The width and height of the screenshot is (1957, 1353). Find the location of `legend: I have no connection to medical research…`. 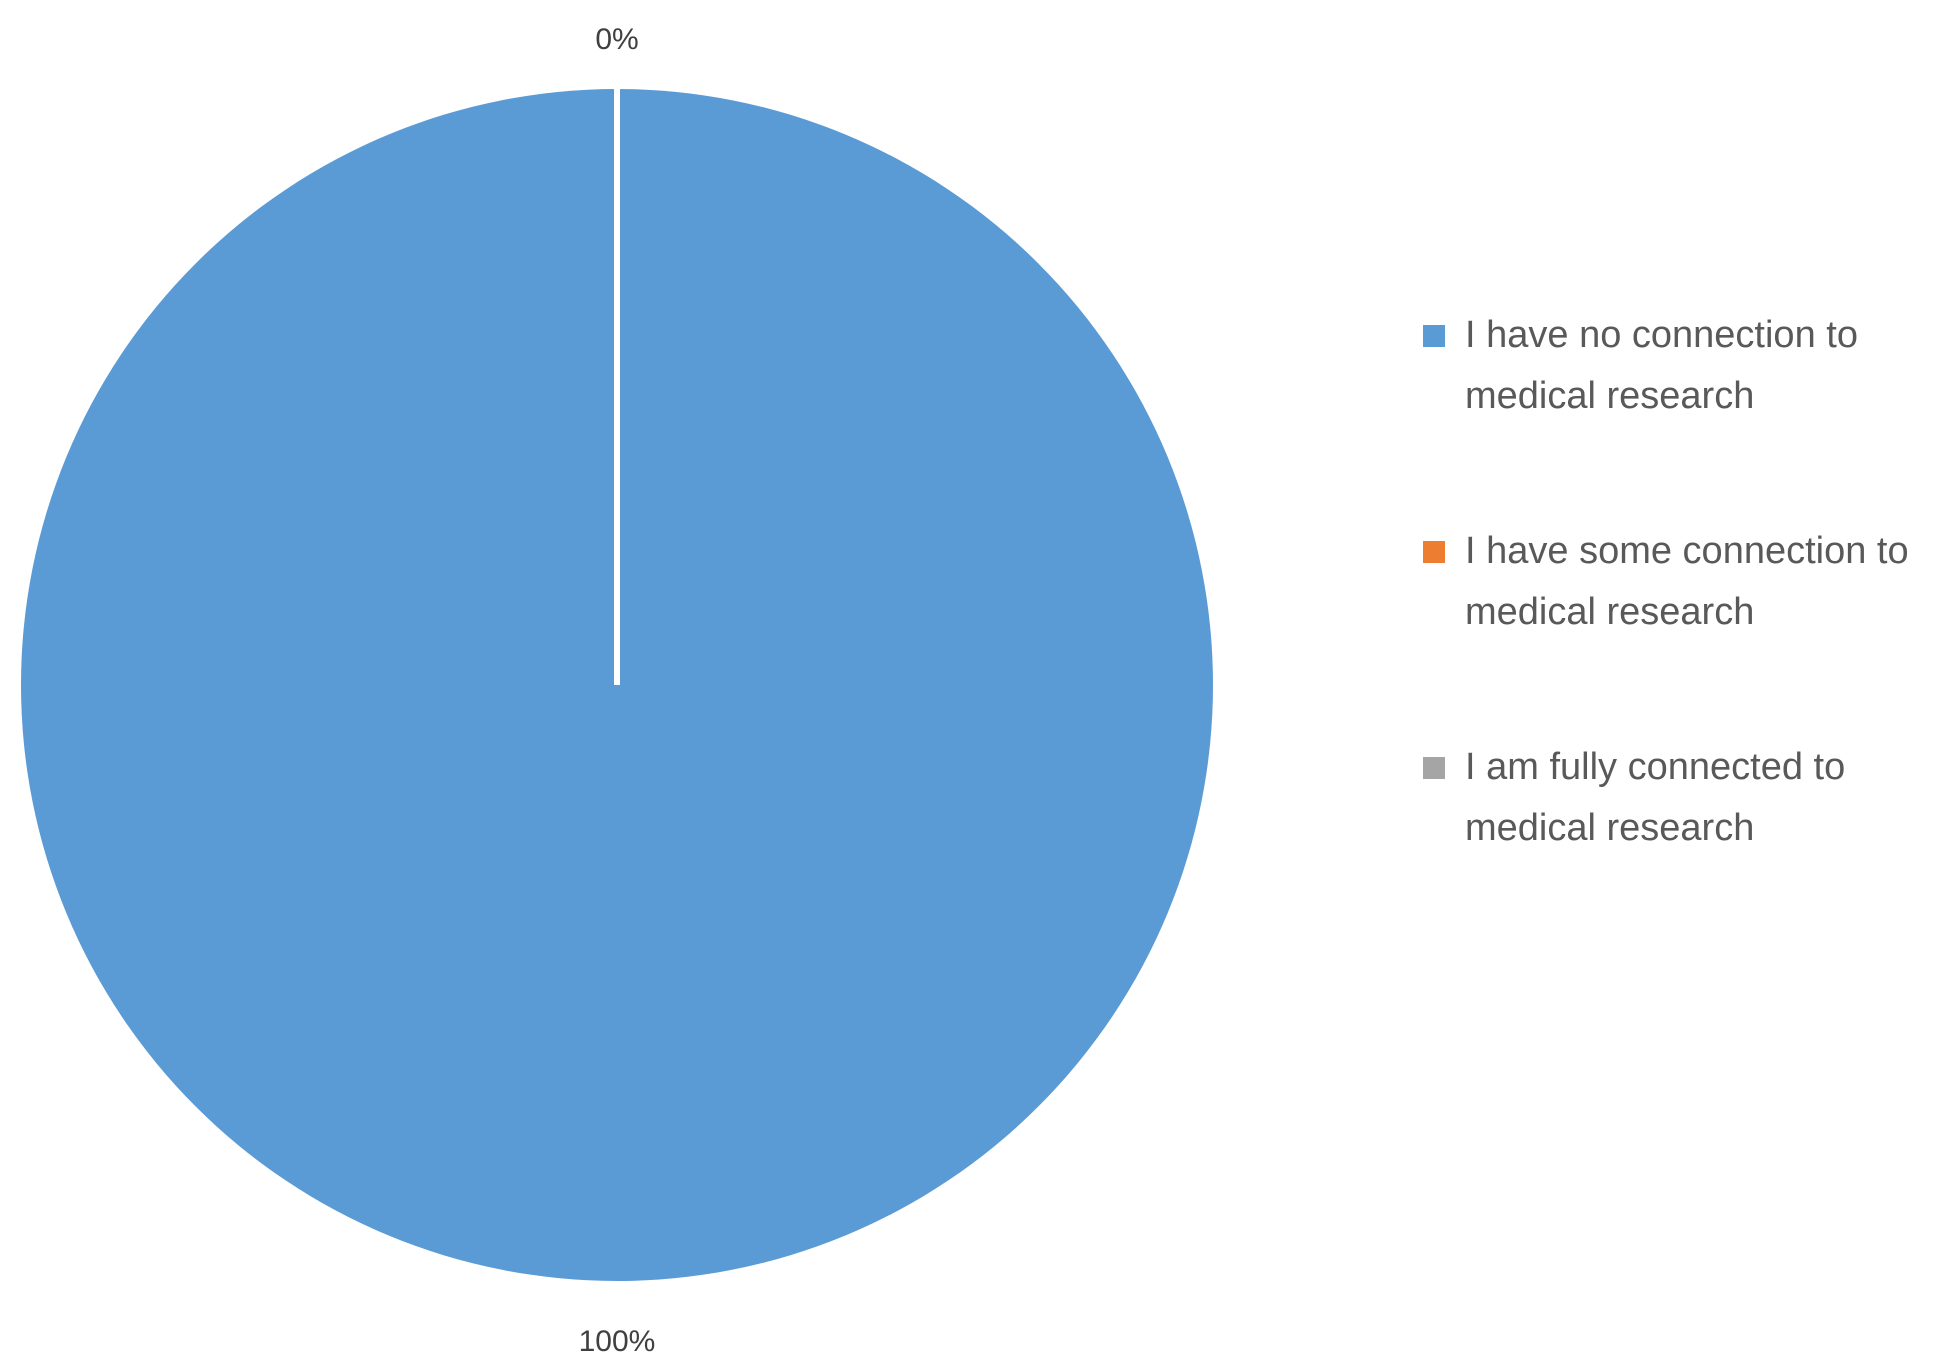

legend: I have no connection to medical research… is located at coordinates (1688, 629).